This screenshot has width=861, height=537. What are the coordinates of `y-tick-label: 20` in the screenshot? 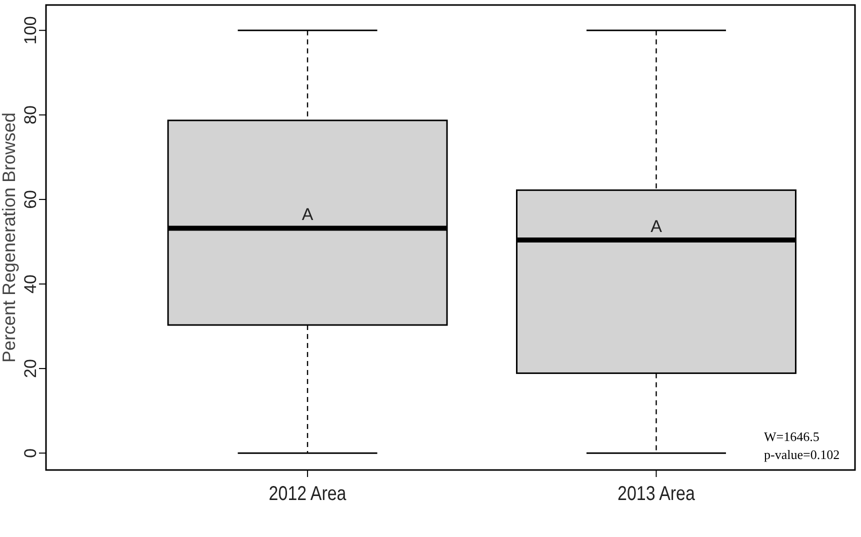 It's located at (30, 368).